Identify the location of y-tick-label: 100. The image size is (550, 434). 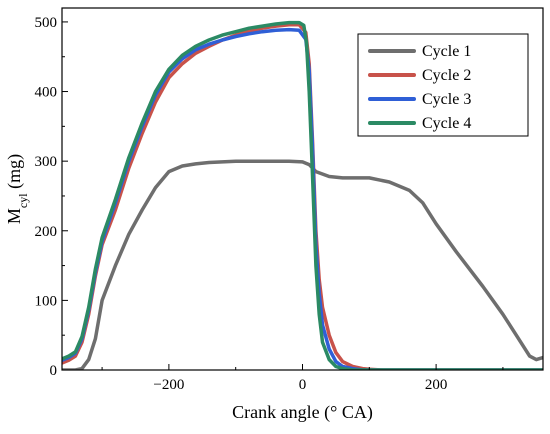
(46, 301).